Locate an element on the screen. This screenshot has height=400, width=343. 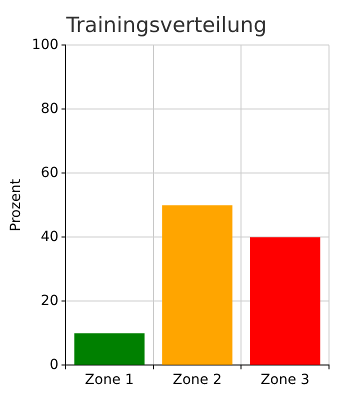
y-axis-title: Prozent is located at coordinates (16, 205).